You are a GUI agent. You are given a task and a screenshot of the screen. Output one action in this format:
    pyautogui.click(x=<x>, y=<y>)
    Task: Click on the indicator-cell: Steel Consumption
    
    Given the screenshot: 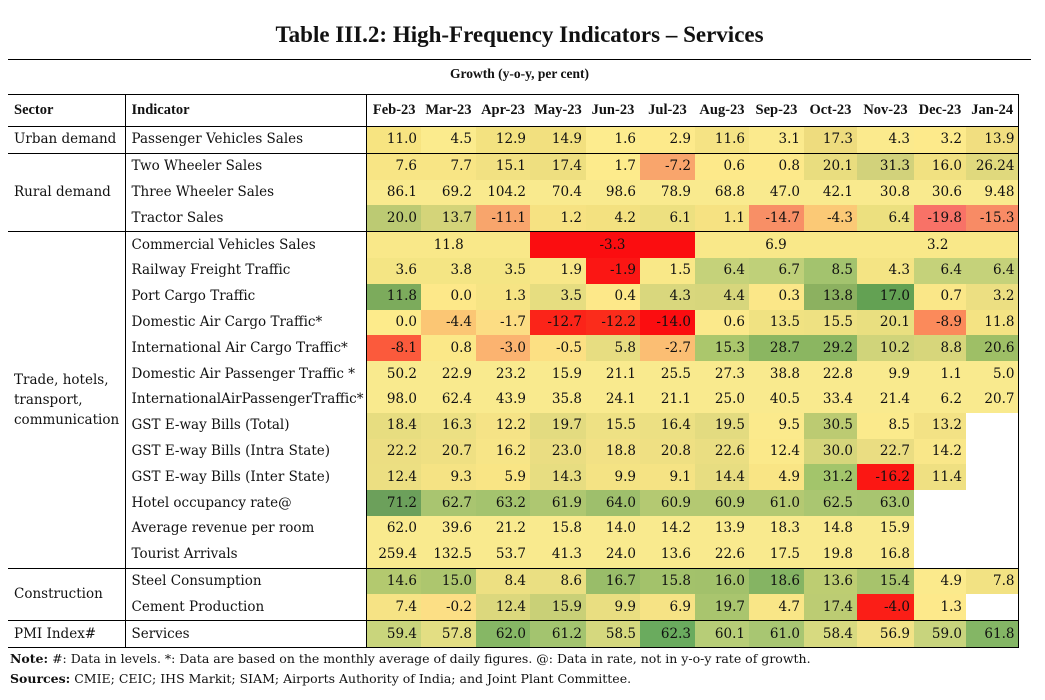 What is the action you would take?
    pyautogui.click(x=246, y=581)
    